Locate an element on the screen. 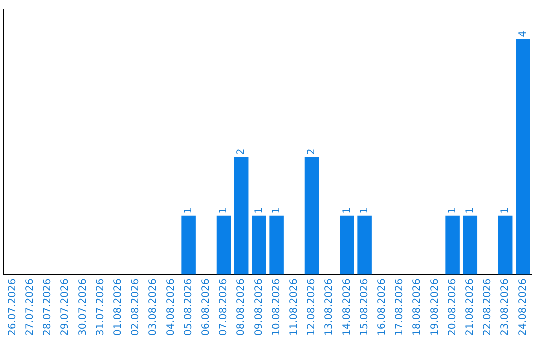 This screenshot has width=540, height=340. x-tick-label: 29.07.2026 is located at coordinates (66, 307).